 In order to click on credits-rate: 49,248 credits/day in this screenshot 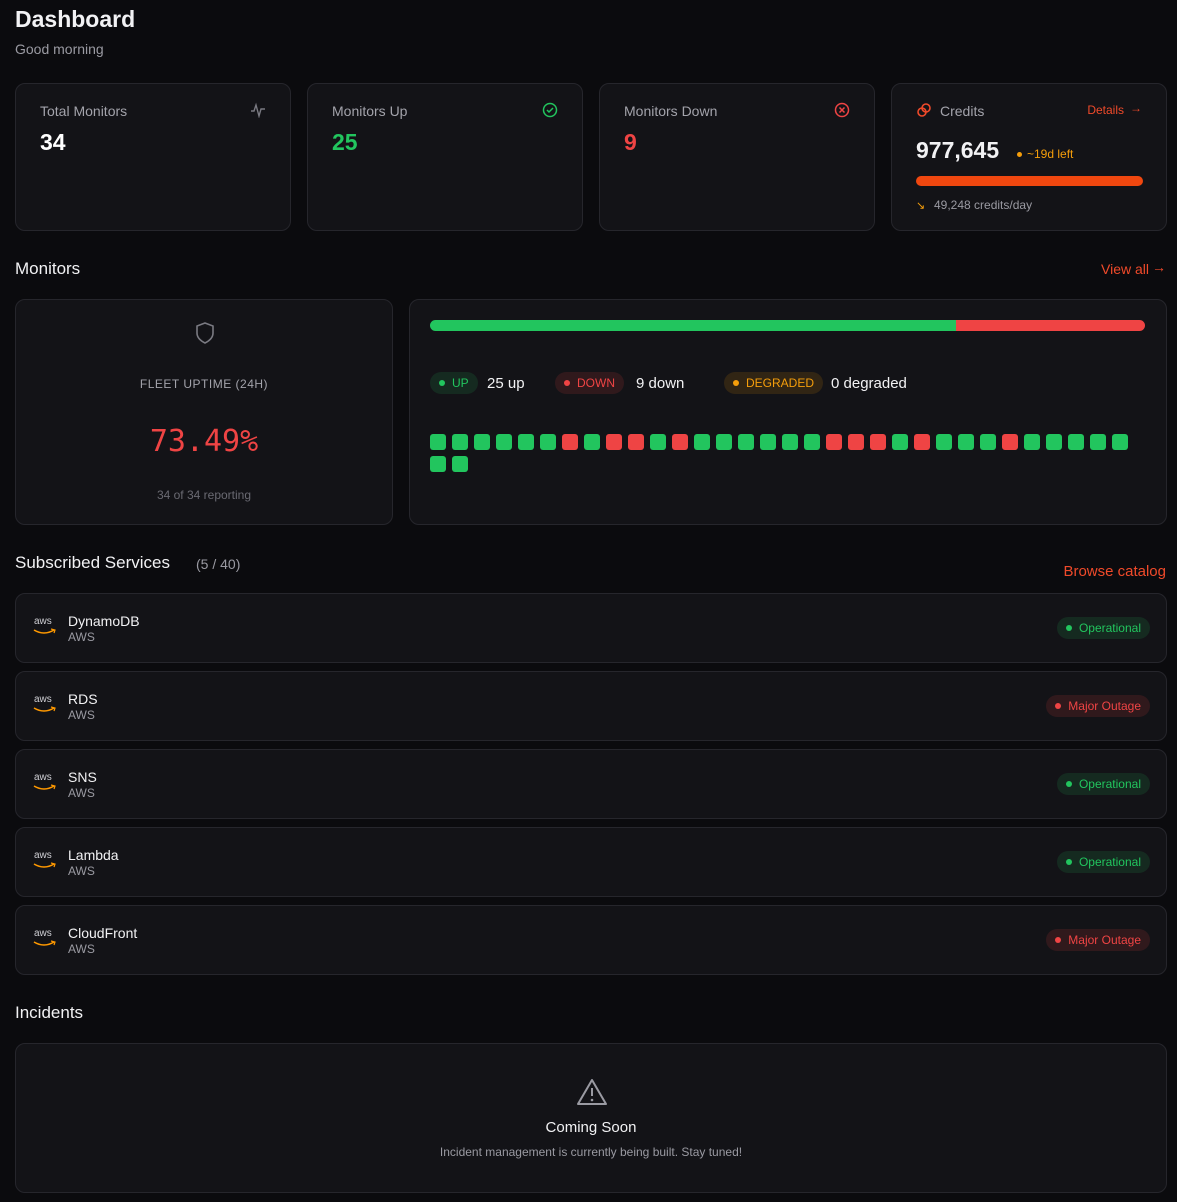, I will do `click(983, 205)`.